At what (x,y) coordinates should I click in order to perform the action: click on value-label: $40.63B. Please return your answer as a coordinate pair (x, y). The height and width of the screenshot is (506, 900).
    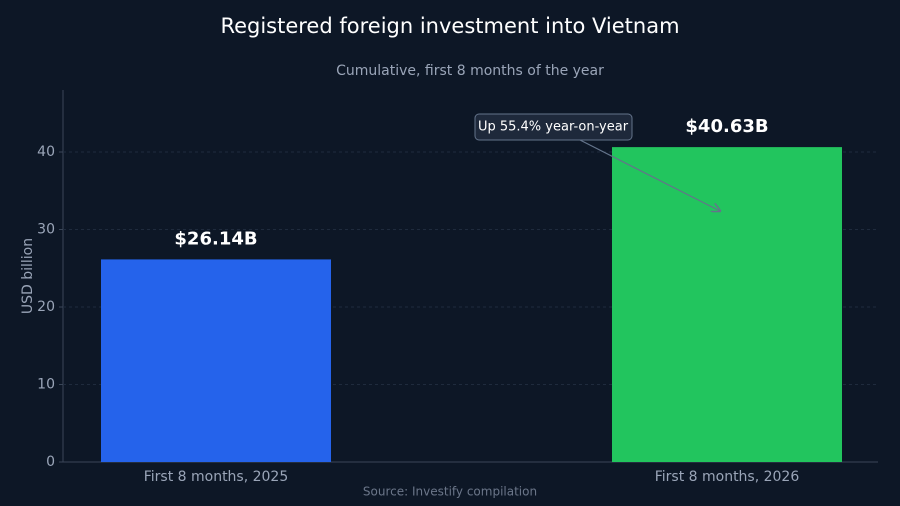
    Looking at the image, I should click on (726, 126).